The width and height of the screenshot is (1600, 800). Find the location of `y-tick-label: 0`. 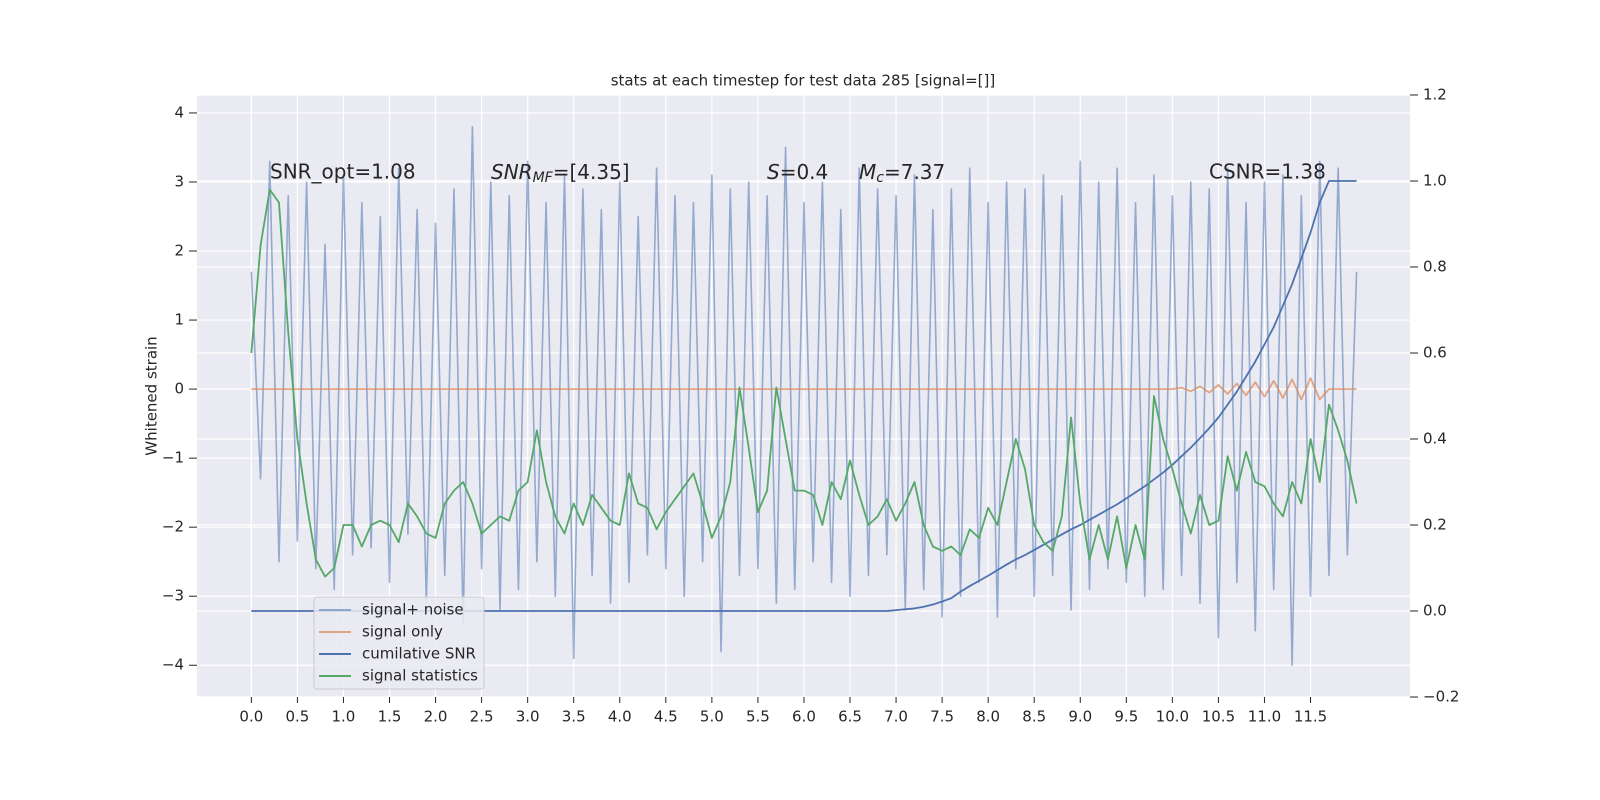

y-tick-label: 0 is located at coordinates (179, 389).